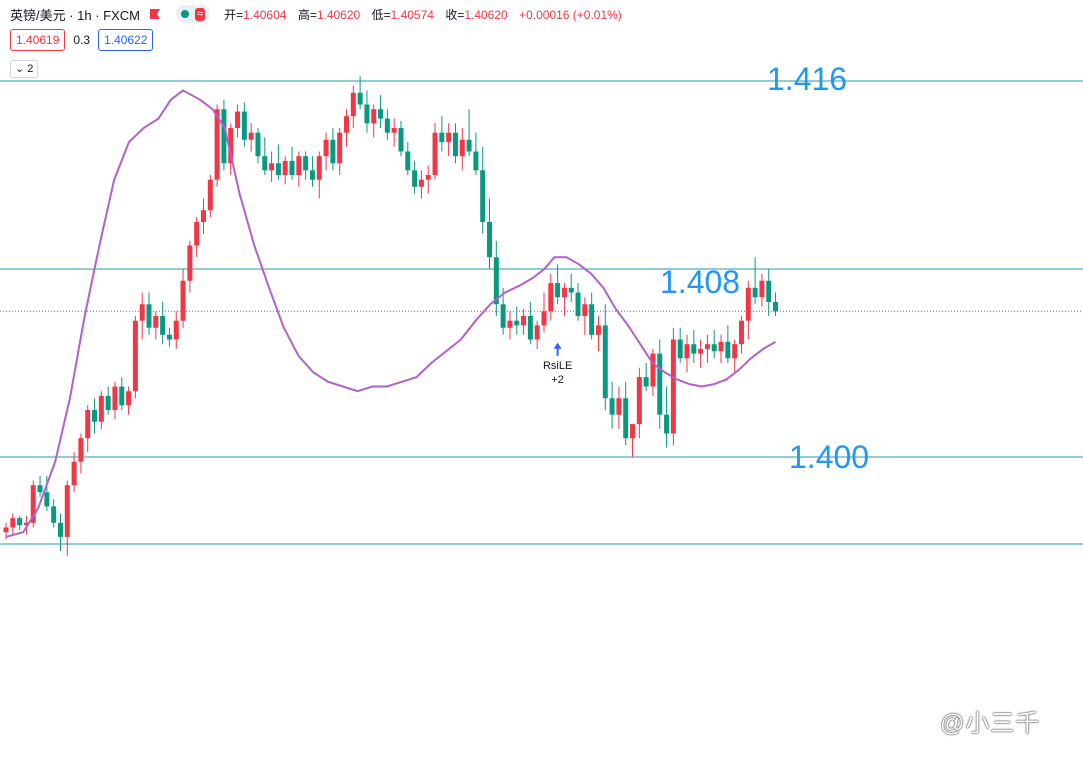 This screenshot has width=1083, height=762. I want to click on ask-button: 1.40622, so click(126, 40).